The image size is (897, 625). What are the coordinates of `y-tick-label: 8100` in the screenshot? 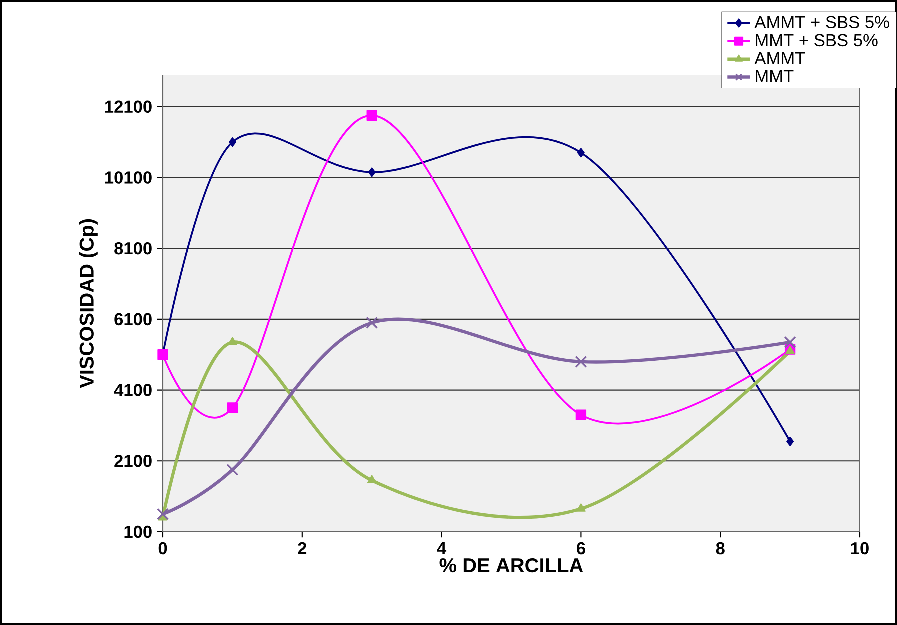 It's located at (133, 248).